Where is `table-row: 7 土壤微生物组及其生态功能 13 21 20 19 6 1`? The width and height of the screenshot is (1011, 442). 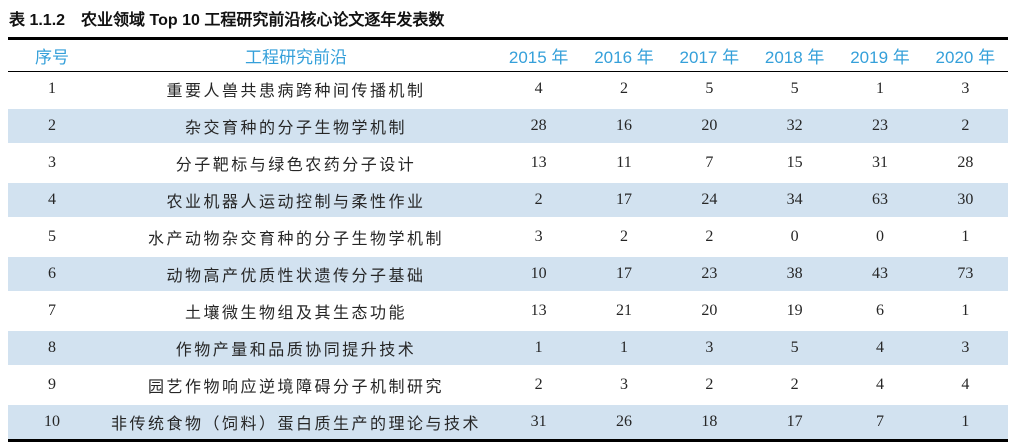 table-row: 7 土壤微生物组及其生态功能 13 21 20 19 6 1 is located at coordinates (508, 311).